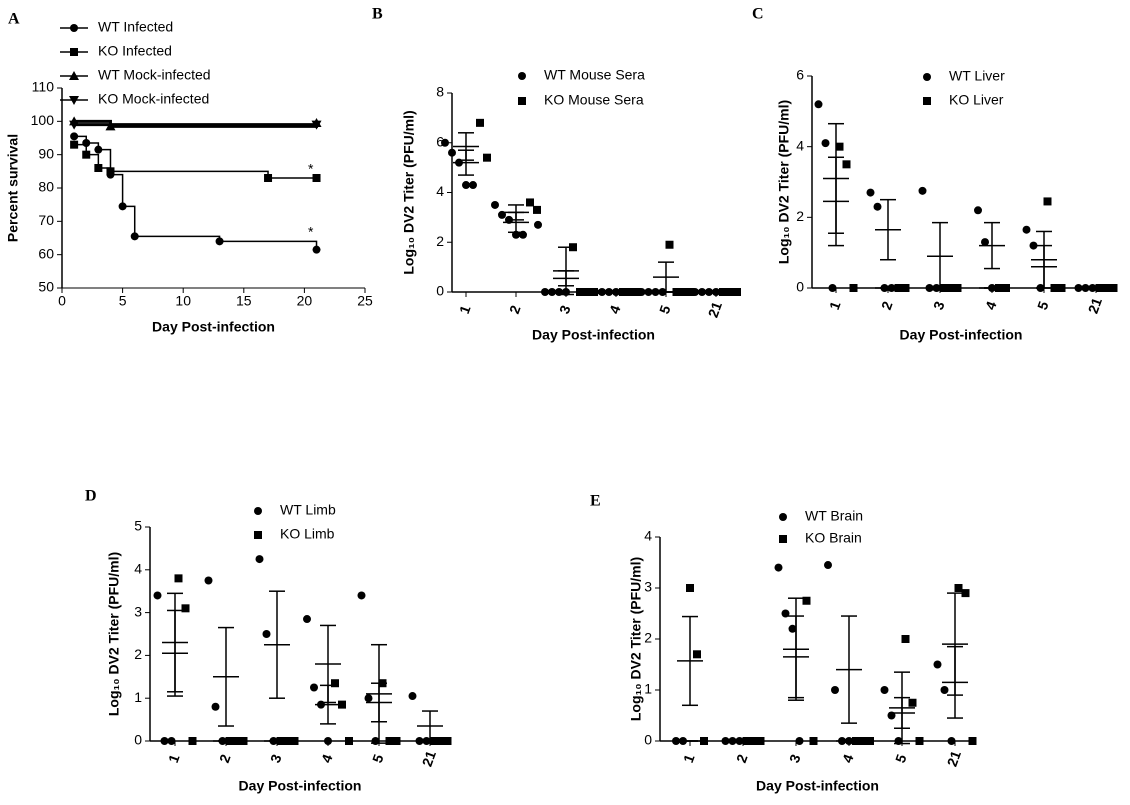 The height and width of the screenshot is (805, 1130). Describe the element at coordinates (800, 145) in the screenshot. I see `y-tick-label: 4` at that location.